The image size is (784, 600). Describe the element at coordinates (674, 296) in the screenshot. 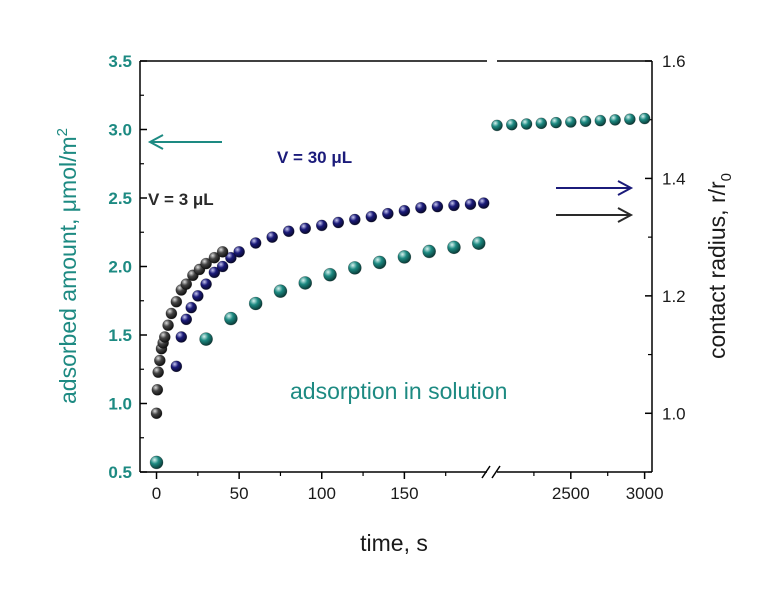

I see `right-tick-label: 1.2` at that location.